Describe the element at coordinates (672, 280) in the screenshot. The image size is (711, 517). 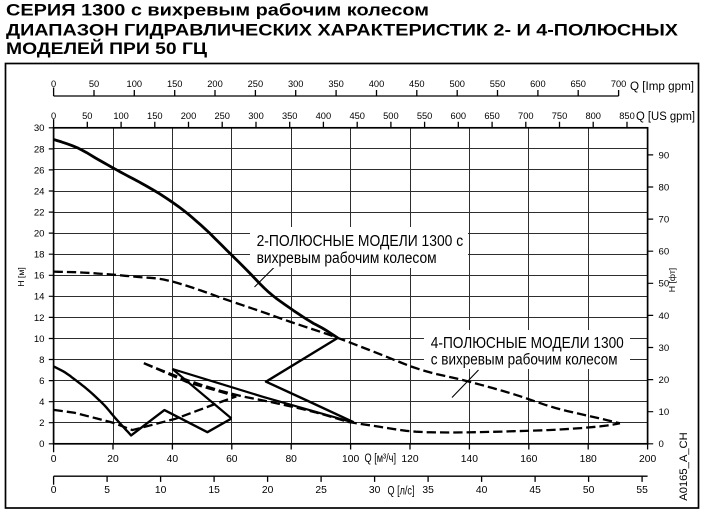
I see `svg-text: H [фт]` at that location.